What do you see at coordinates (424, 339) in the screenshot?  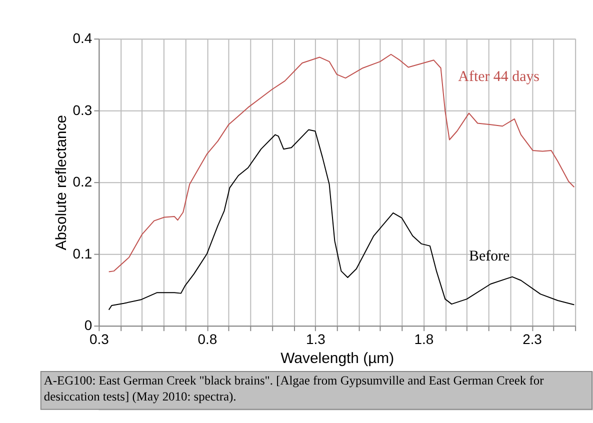 I see `x-tick-label: 1.8` at bounding box center [424, 339].